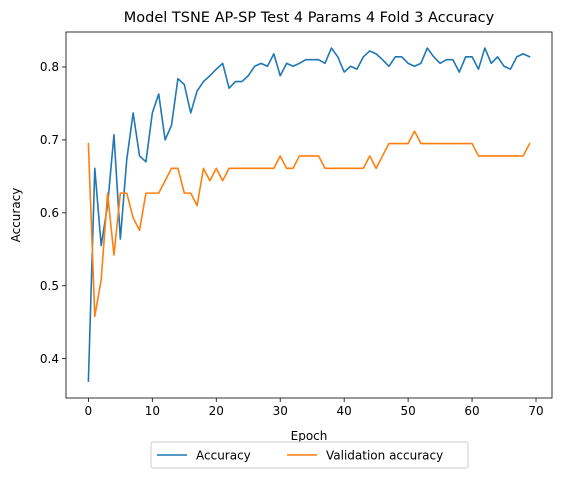 This screenshot has width=567, height=478. Describe the element at coordinates (344, 411) in the screenshot. I see `x-tick-label: 40` at that location.